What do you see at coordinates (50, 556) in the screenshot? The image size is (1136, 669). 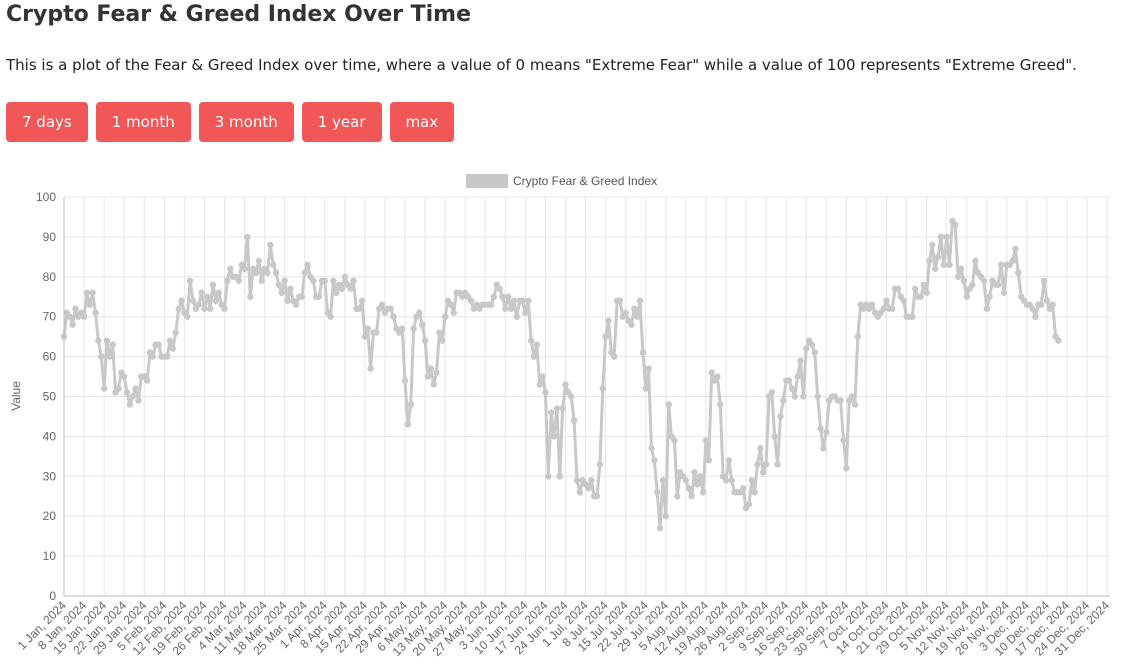 I see `y-tick-label: 10` at bounding box center [50, 556].